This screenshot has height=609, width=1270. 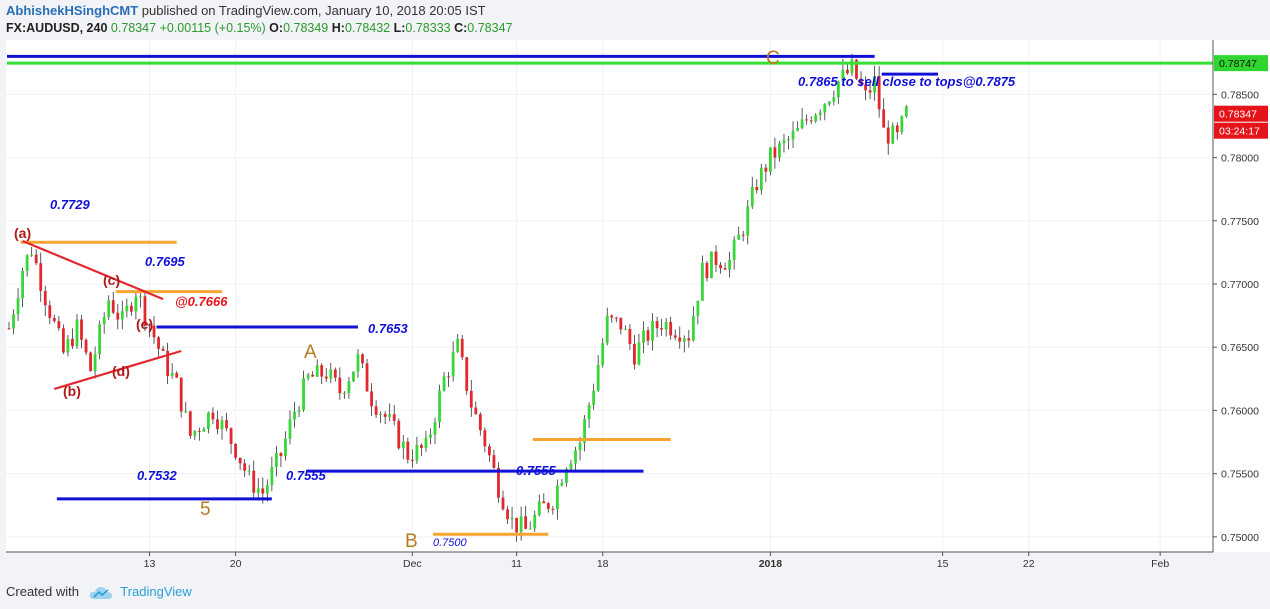 I want to click on y-tick-label: 0.78500, so click(x=1240, y=95).